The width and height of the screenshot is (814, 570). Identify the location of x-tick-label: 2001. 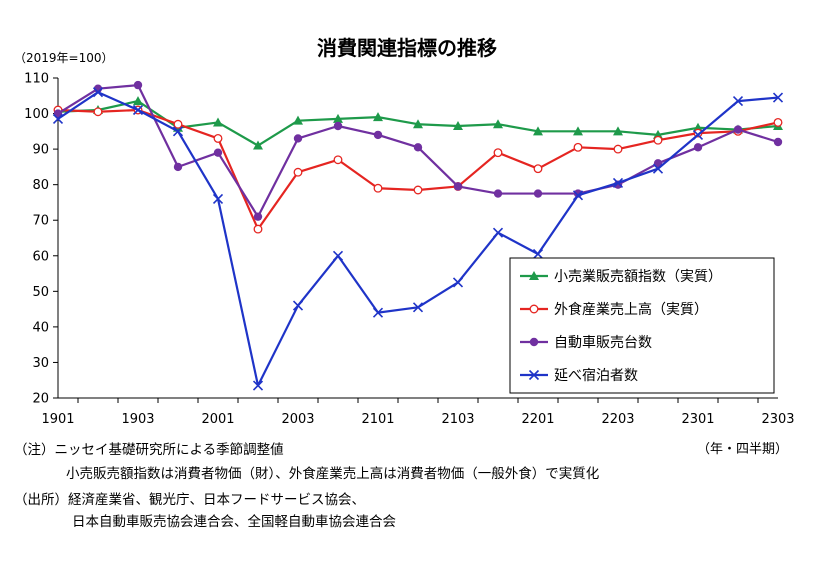
(217, 419).